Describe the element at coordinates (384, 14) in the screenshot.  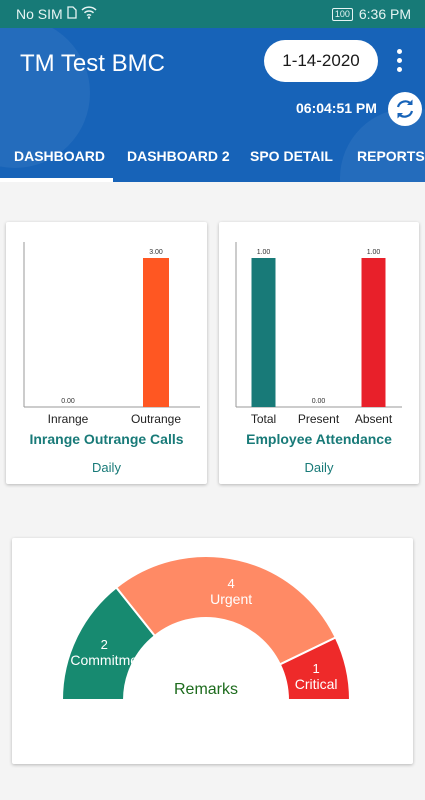
I see `status-time: 6:36 PM` at that location.